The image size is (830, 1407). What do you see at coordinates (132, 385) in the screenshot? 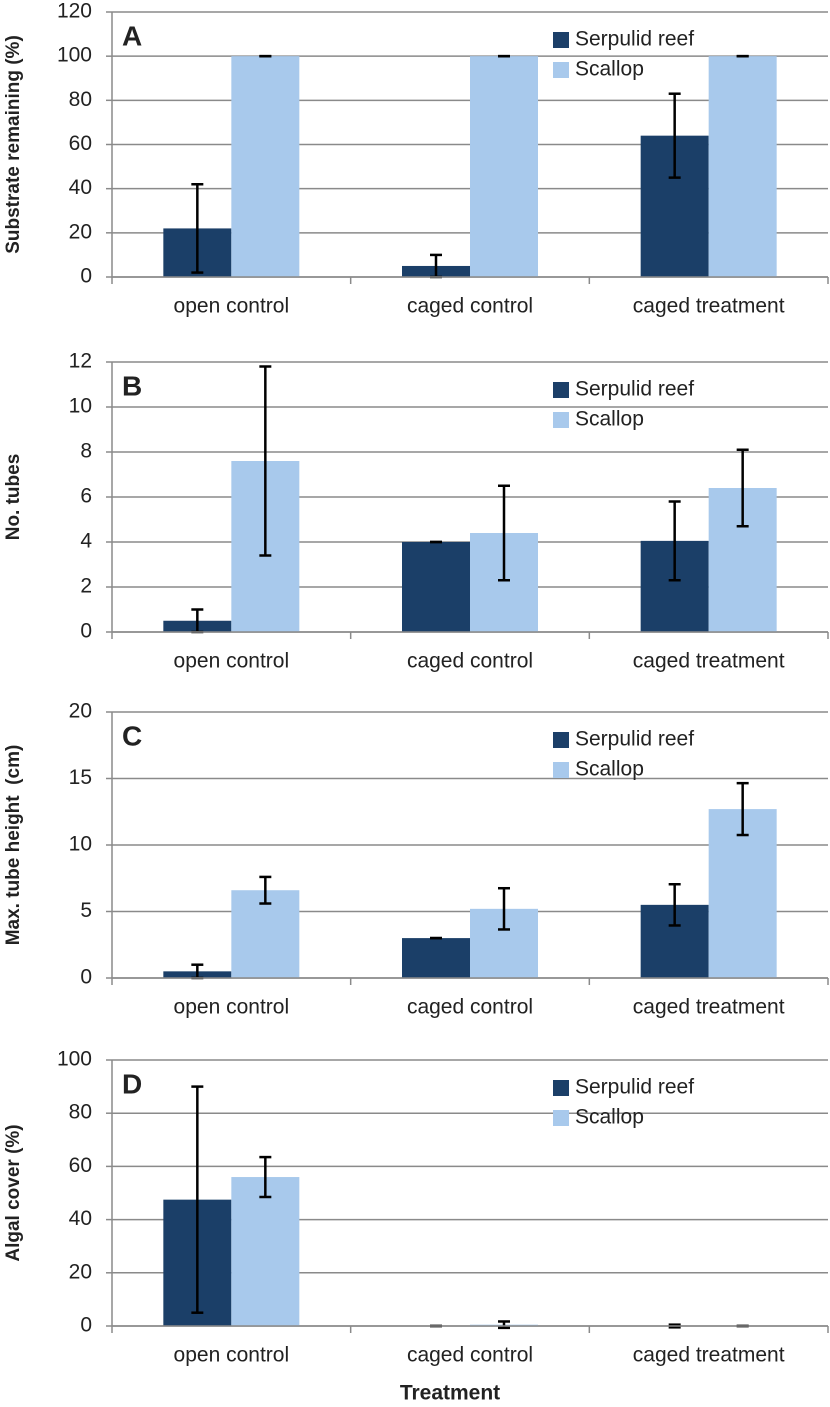
I see `panel-label: B` at bounding box center [132, 385].